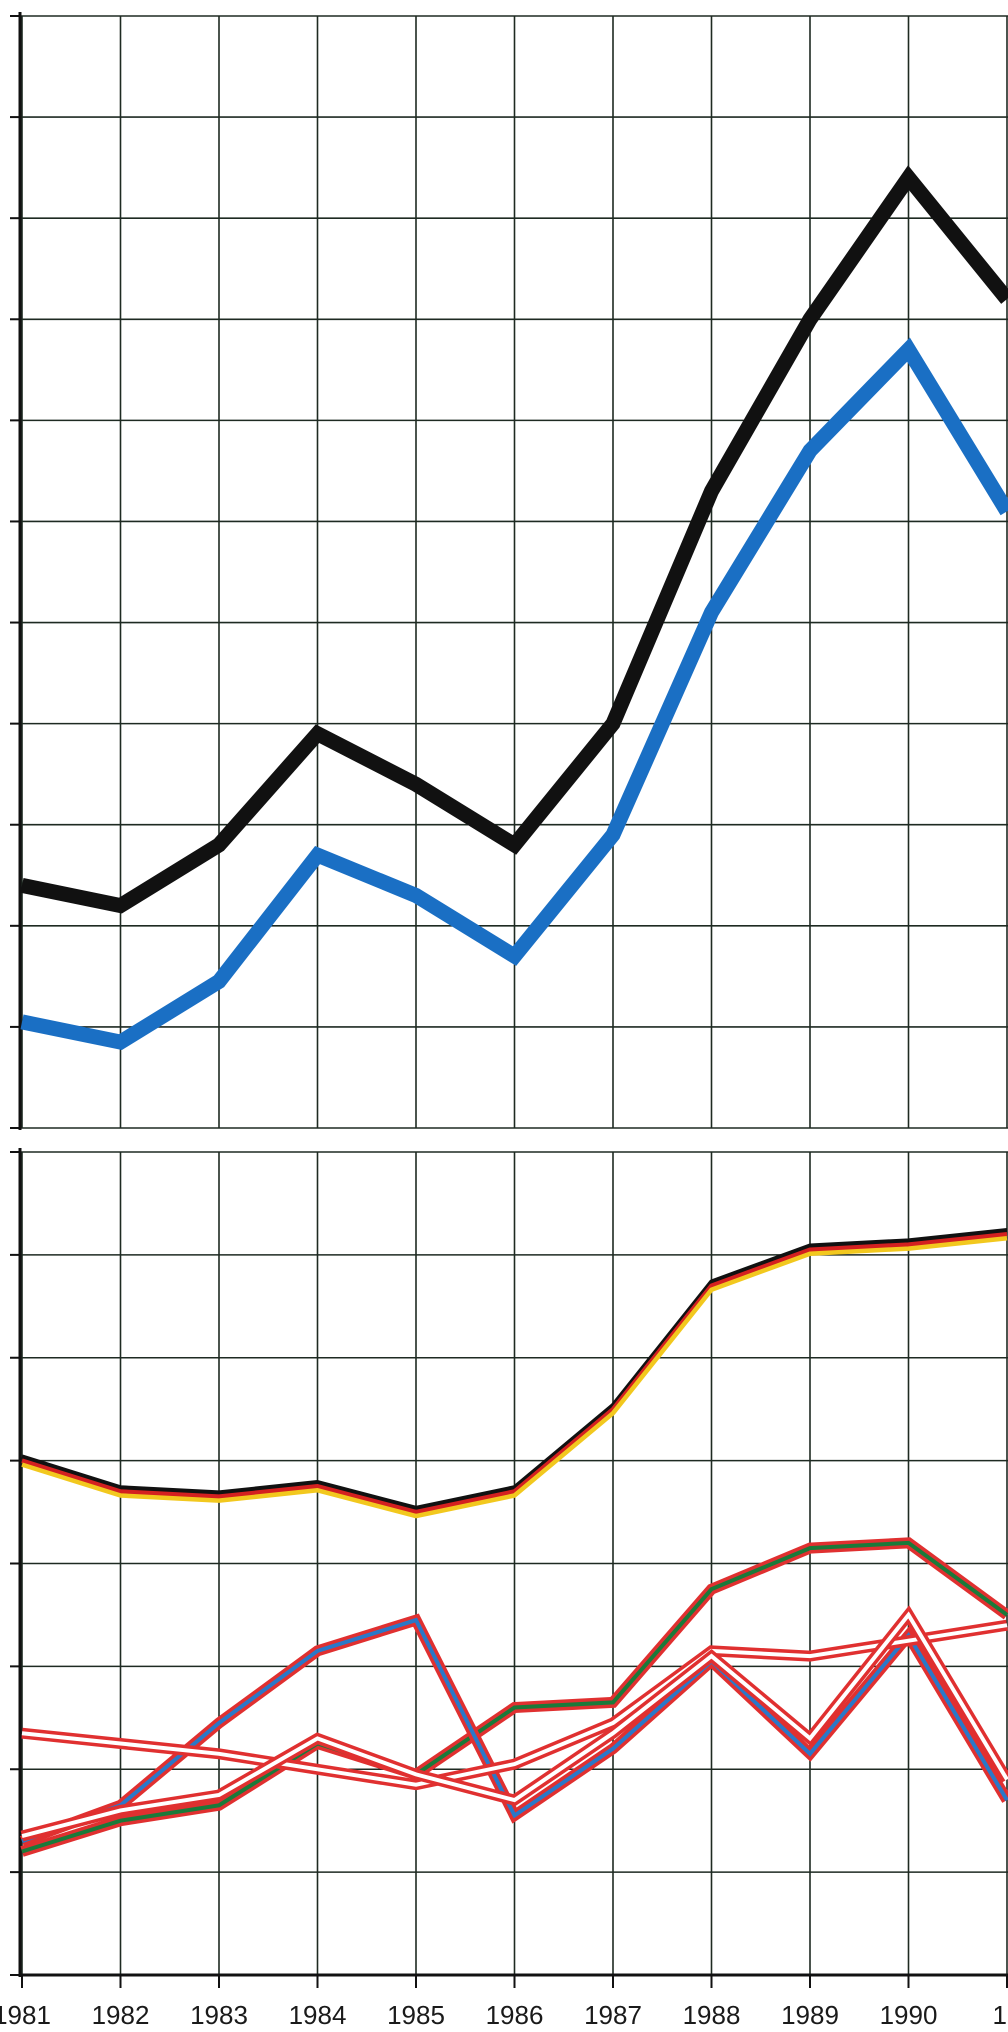 The image size is (1008, 2032). I want to click on x-tick-label: 1988, so click(712, 2015).